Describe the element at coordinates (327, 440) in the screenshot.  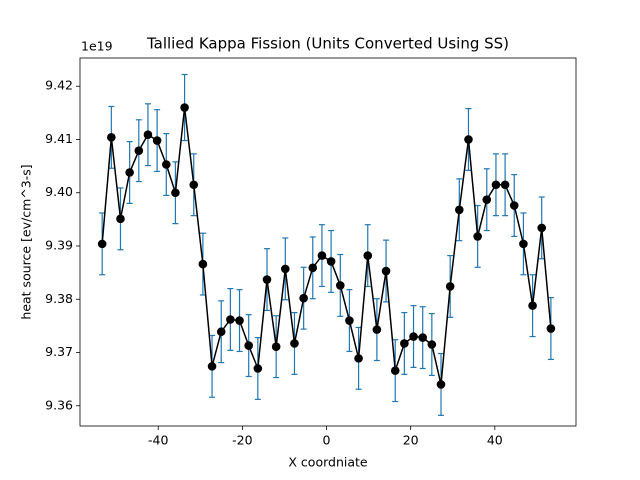
I see `x-tick-label: 0` at that location.